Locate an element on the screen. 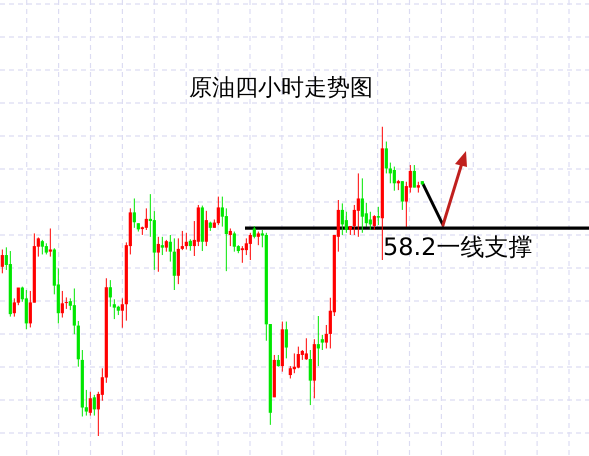  title: 原油四小时走势图 is located at coordinates (281, 88).